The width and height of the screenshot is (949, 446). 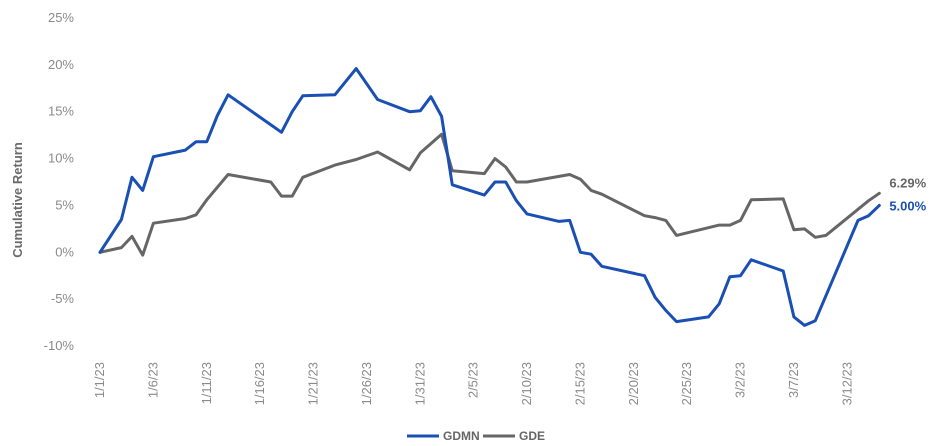 What do you see at coordinates (59, 181) in the screenshot?
I see `y-axis-ticks: 25% 20% 15% 10% 5% 0% -5% -10%` at bounding box center [59, 181].